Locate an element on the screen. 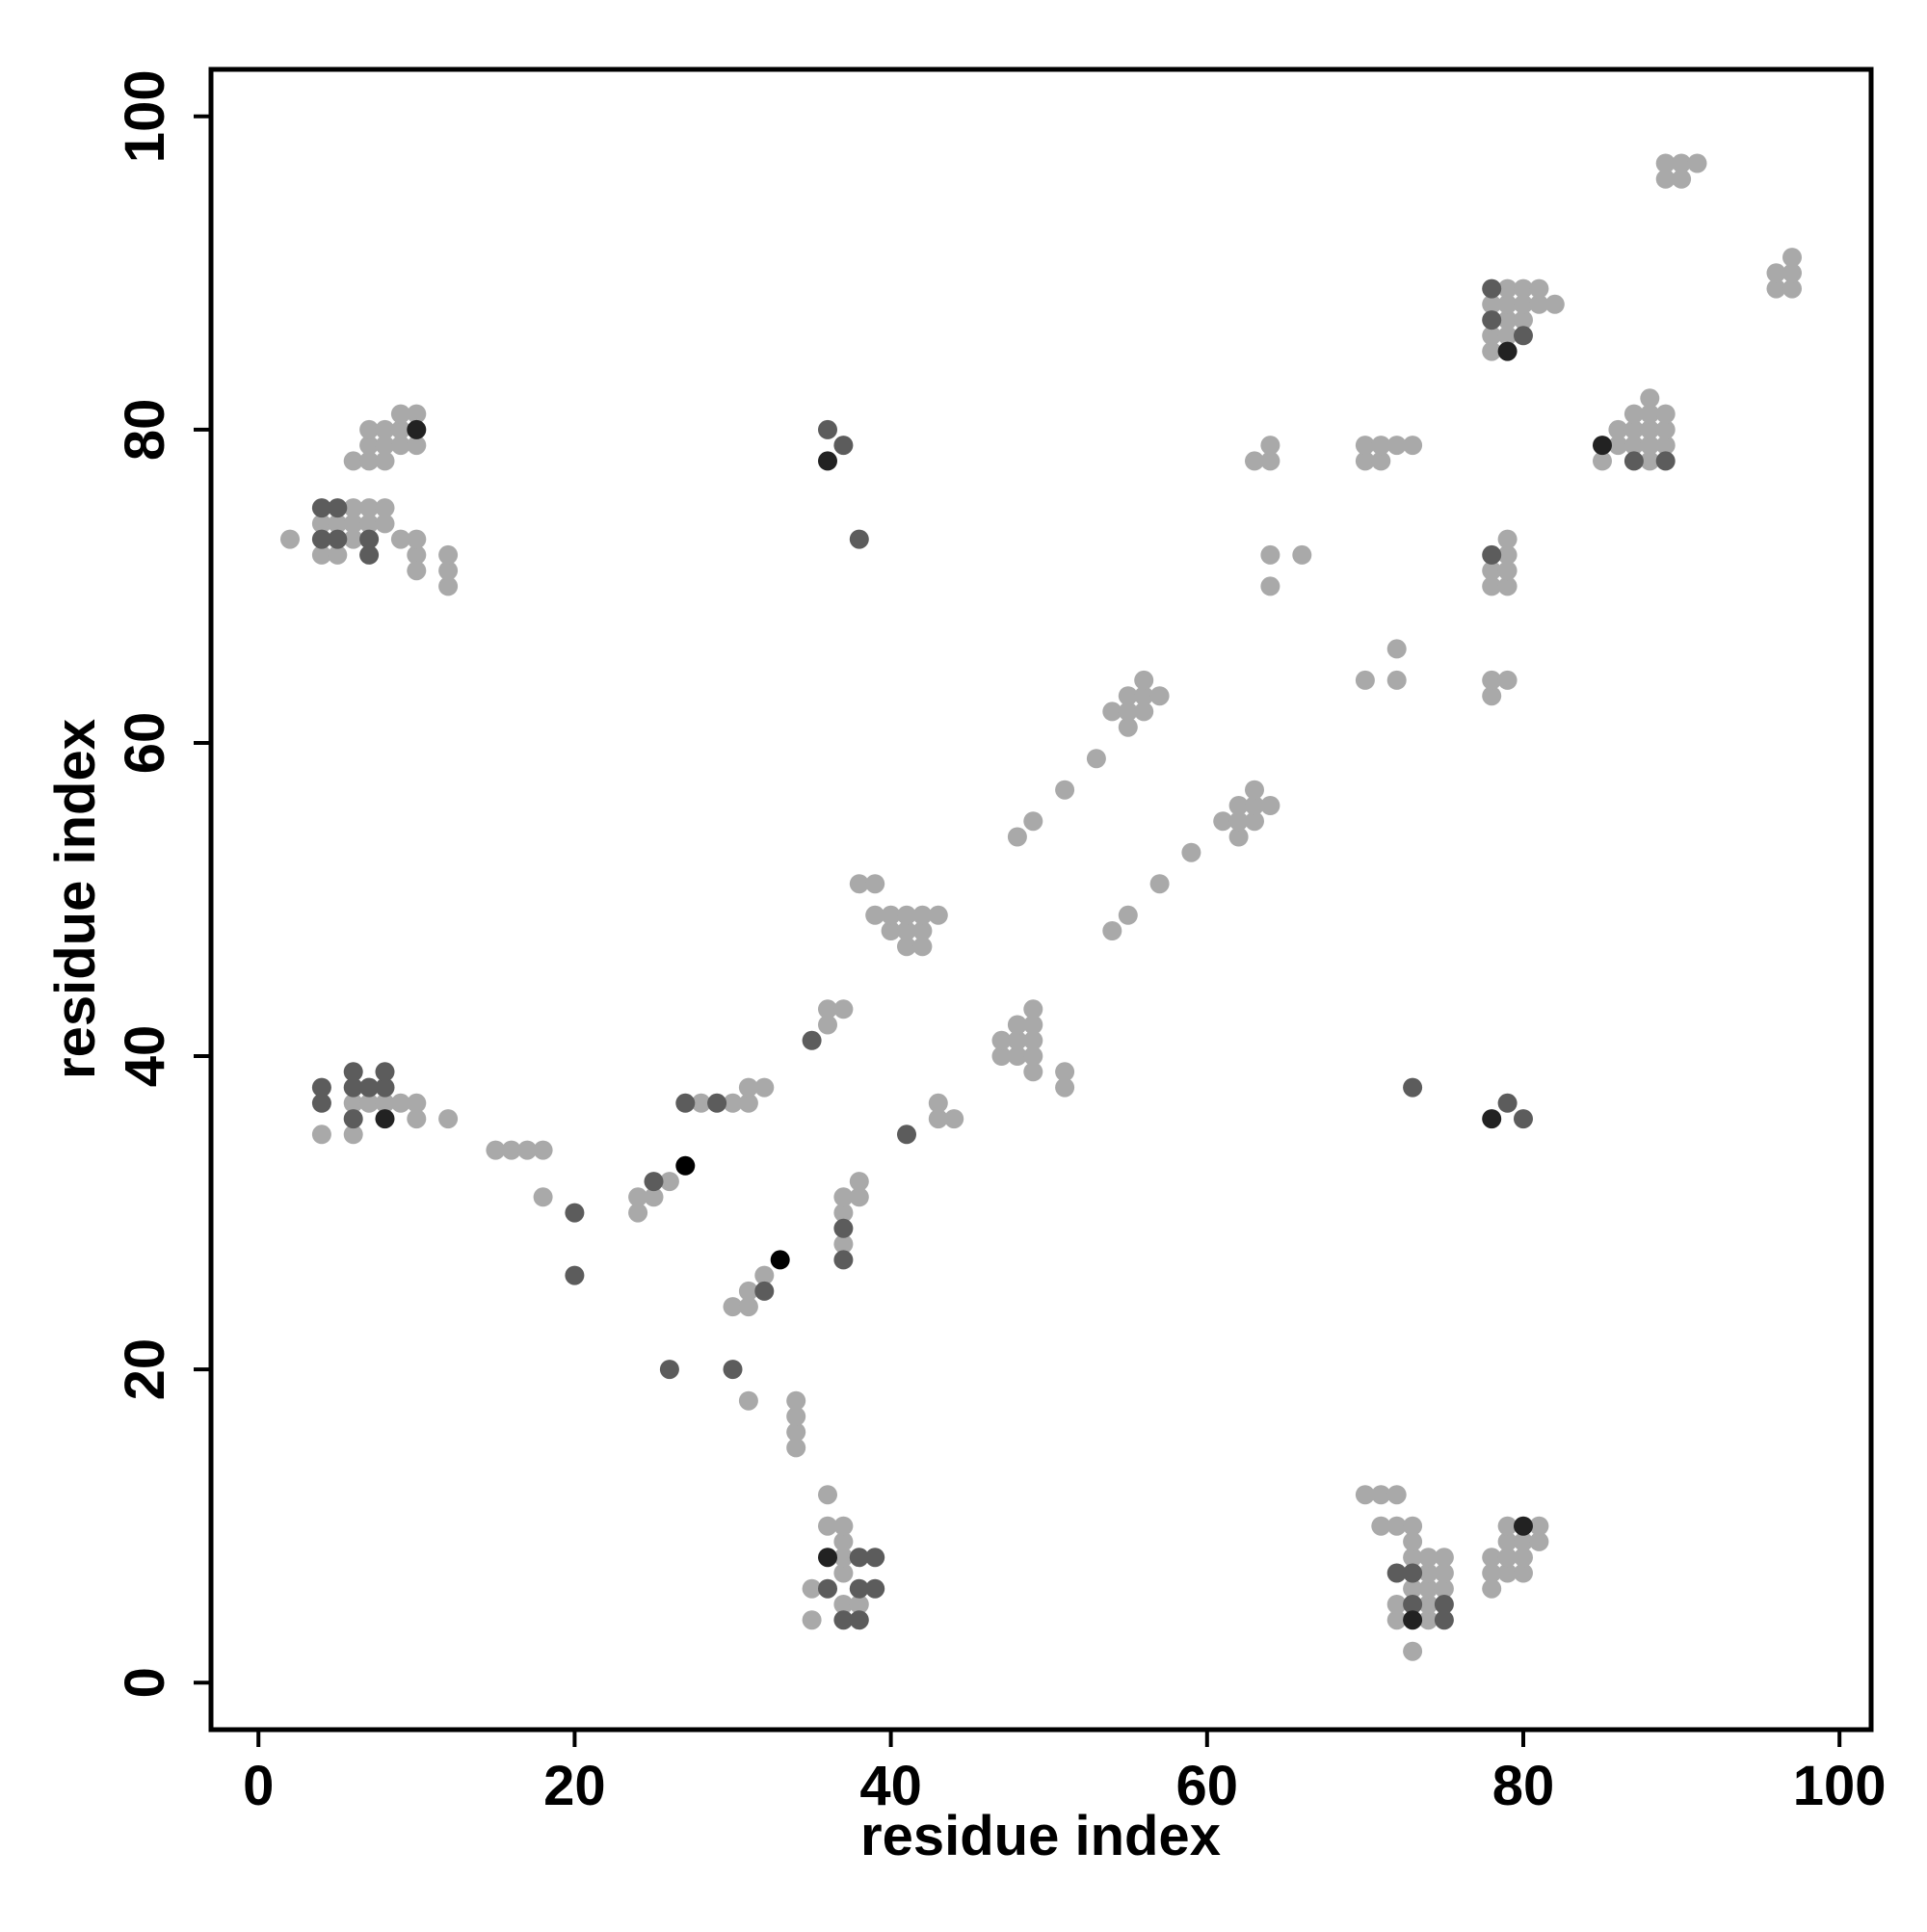  y-tick-label: 20 is located at coordinates (145, 1369).